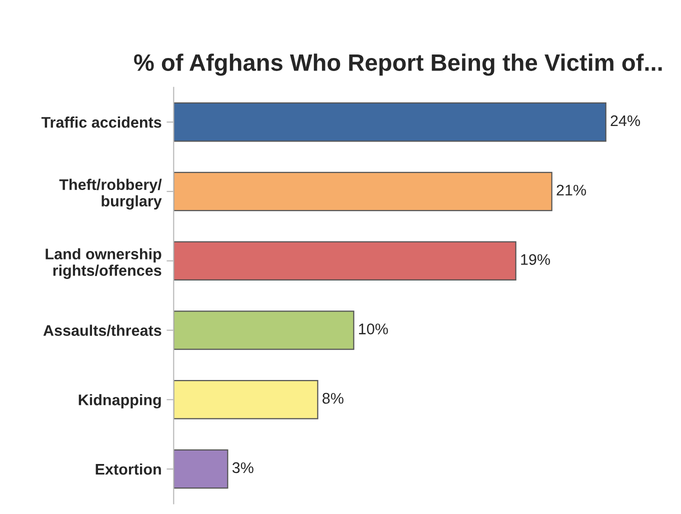 The width and height of the screenshot is (681, 514). I want to click on y-tick-label: Traffic accidents, so click(101, 122).